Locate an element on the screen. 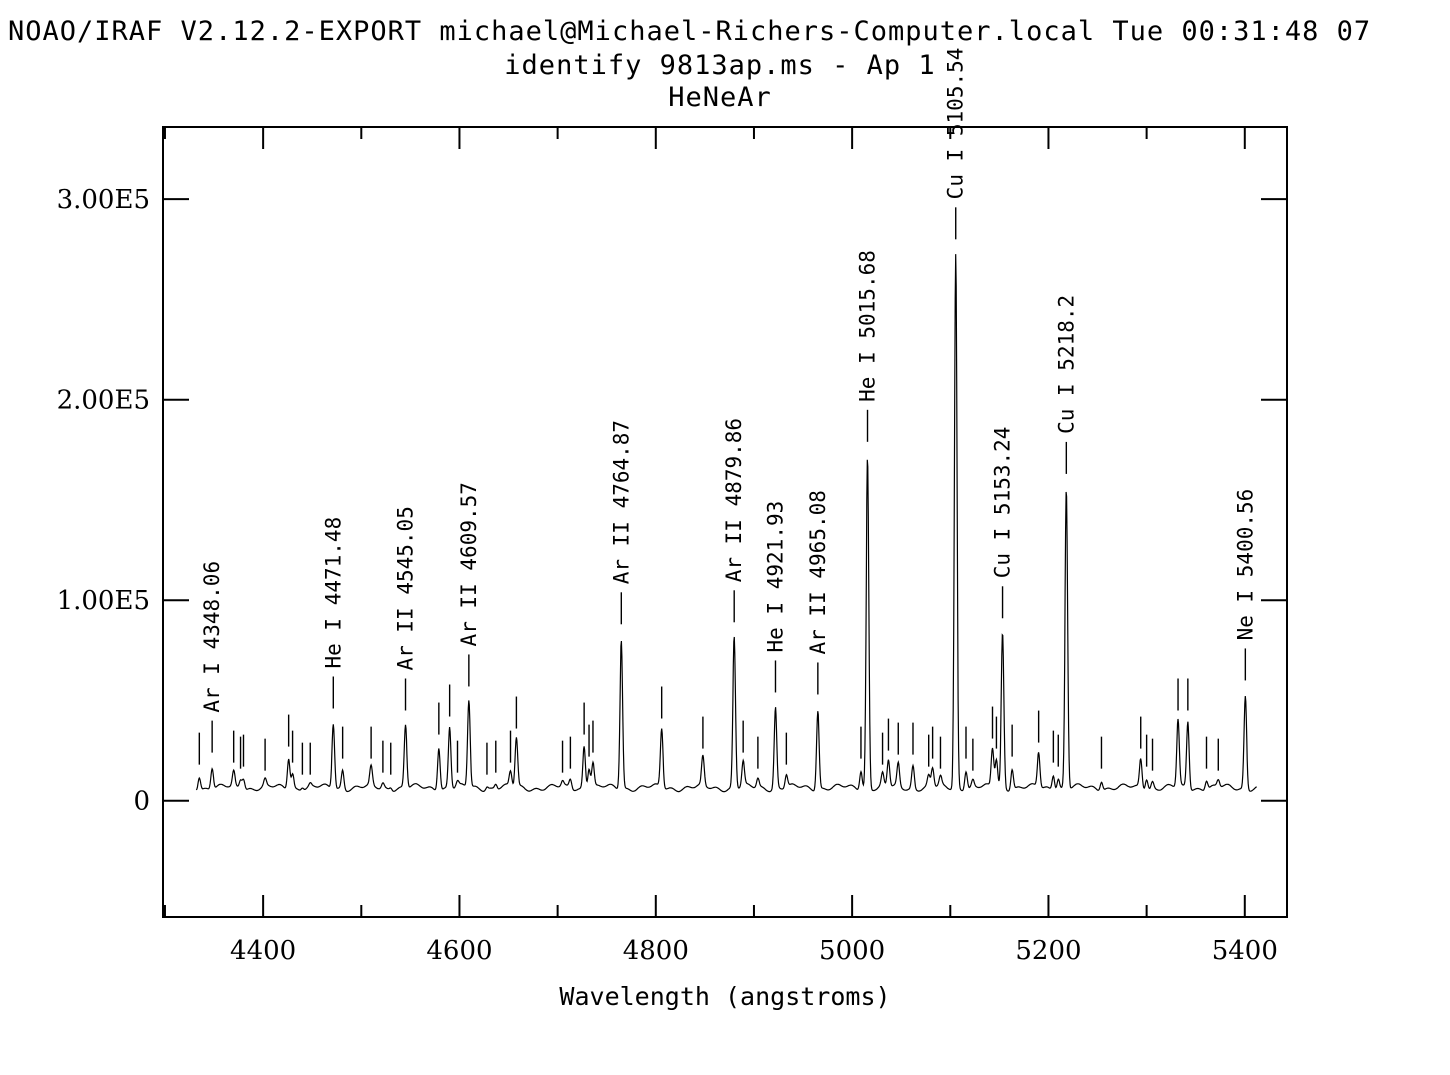  line-id-label: Cu I 5218.2 is located at coordinates (1066, 364).